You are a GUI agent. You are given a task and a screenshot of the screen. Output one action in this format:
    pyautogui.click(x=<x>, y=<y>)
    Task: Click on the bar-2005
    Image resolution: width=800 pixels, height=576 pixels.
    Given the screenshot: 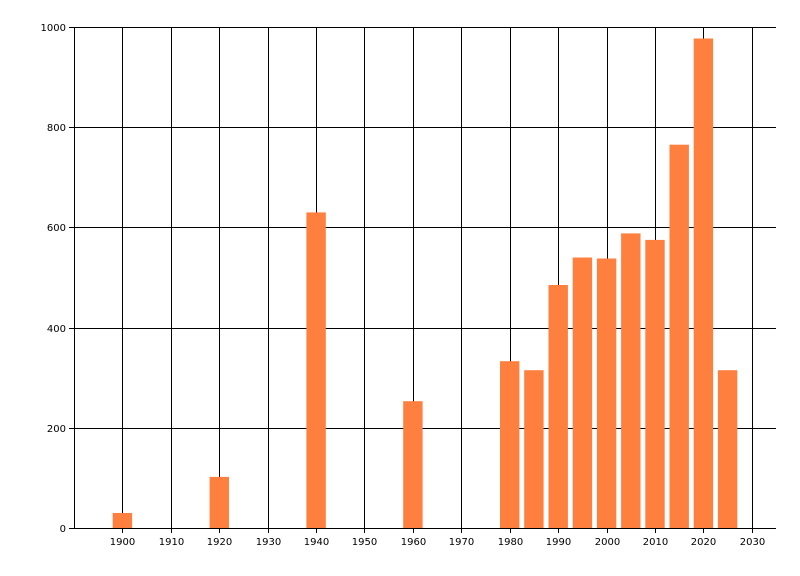 What is the action you would take?
    pyautogui.click(x=631, y=380)
    